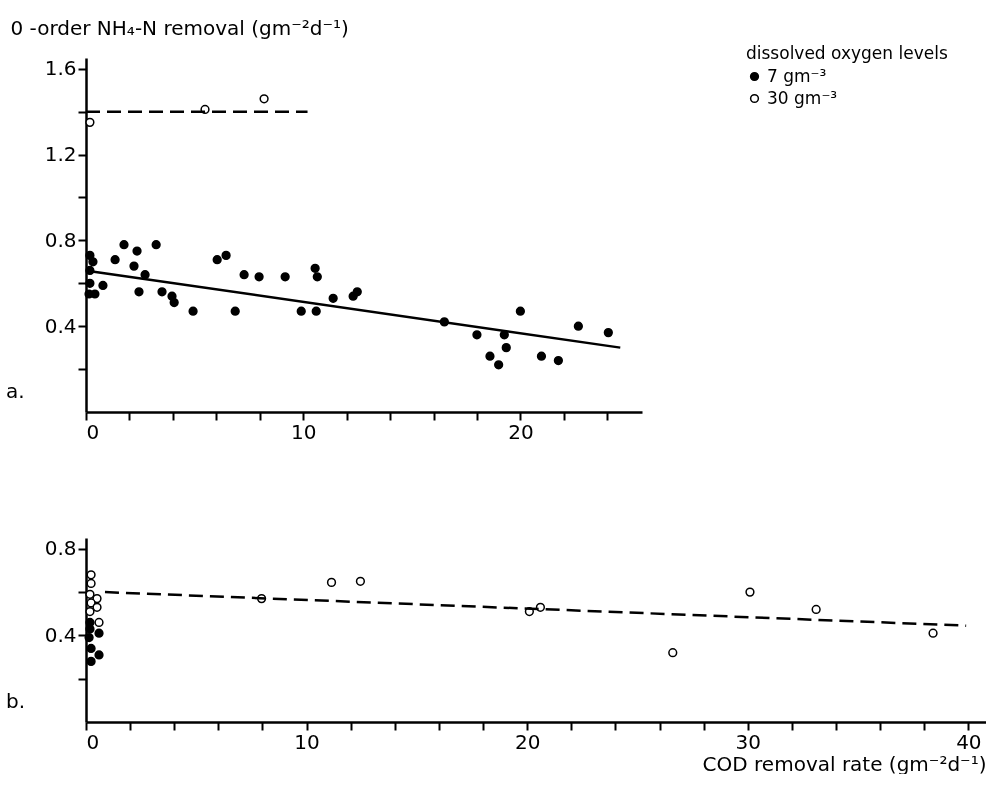  Describe the element at coordinates (802, 97) in the screenshot. I see `legend-label: 30 gm⁻³` at that location.